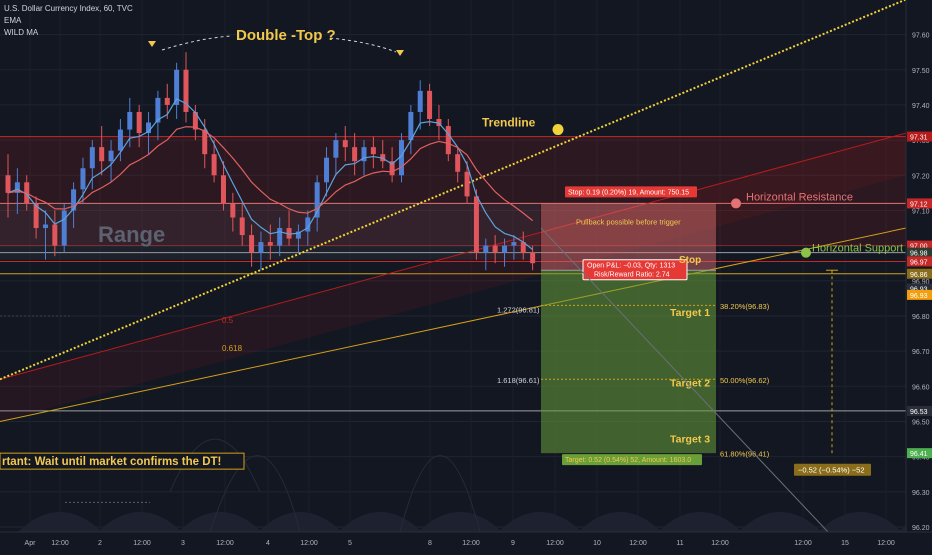  I want to click on support-anchor, so click(806, 252).